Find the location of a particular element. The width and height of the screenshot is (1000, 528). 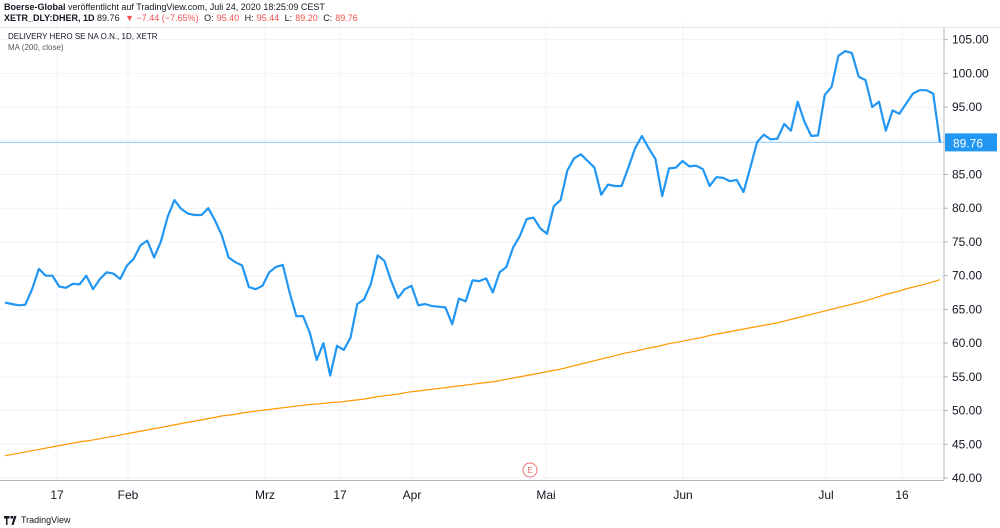

last-price-label: 89.76 is located at coordinates (968, 143).